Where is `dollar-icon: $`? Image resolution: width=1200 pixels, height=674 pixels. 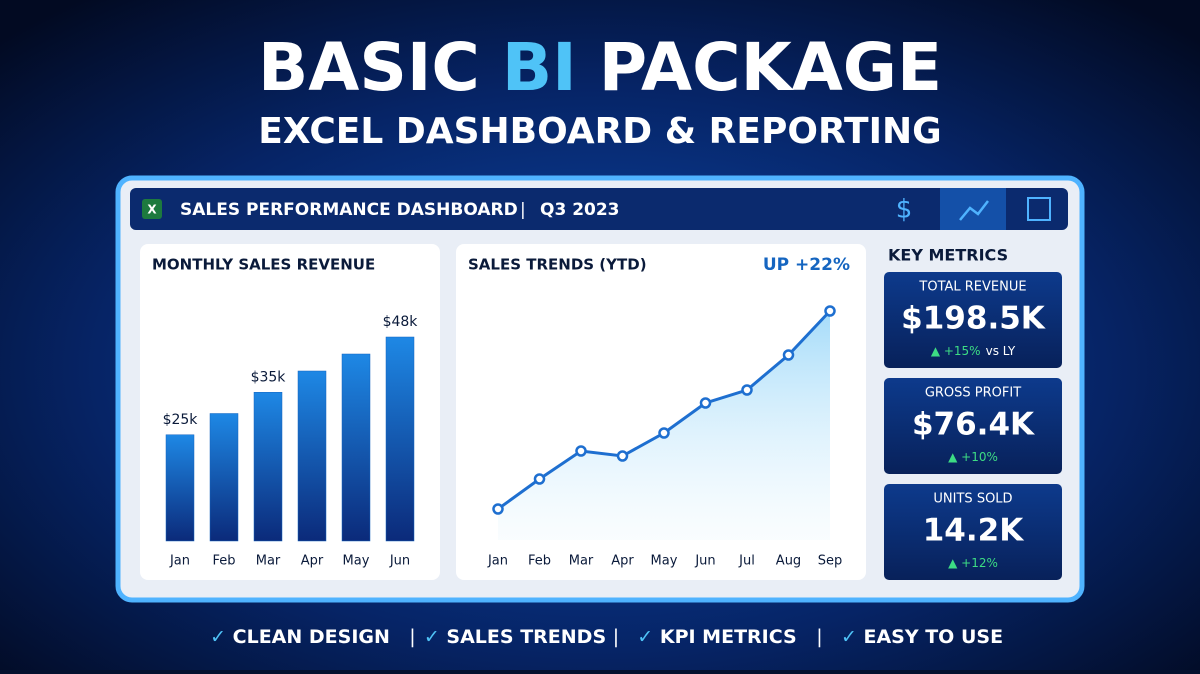 dollar-icon: $ is located at coordinates (904, 210).